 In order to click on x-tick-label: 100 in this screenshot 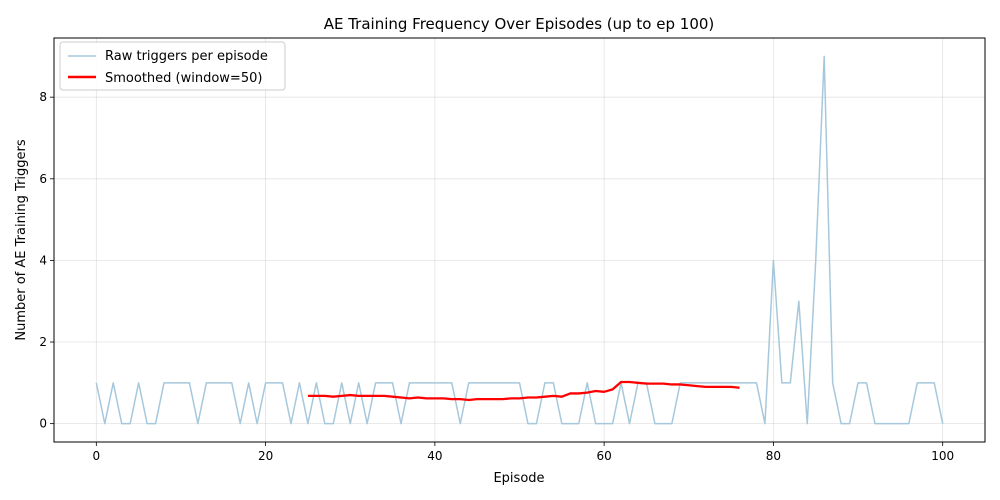, I will do `click(942, 456)`.